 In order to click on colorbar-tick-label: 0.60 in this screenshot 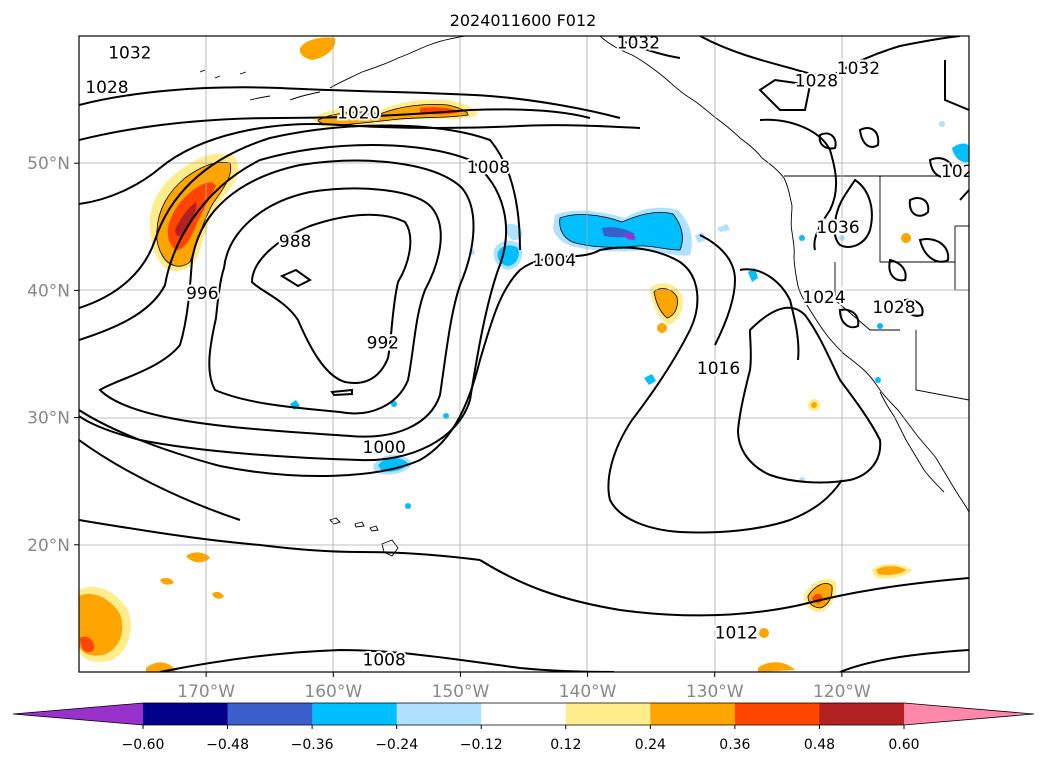, I will do `click(903, 745)`.